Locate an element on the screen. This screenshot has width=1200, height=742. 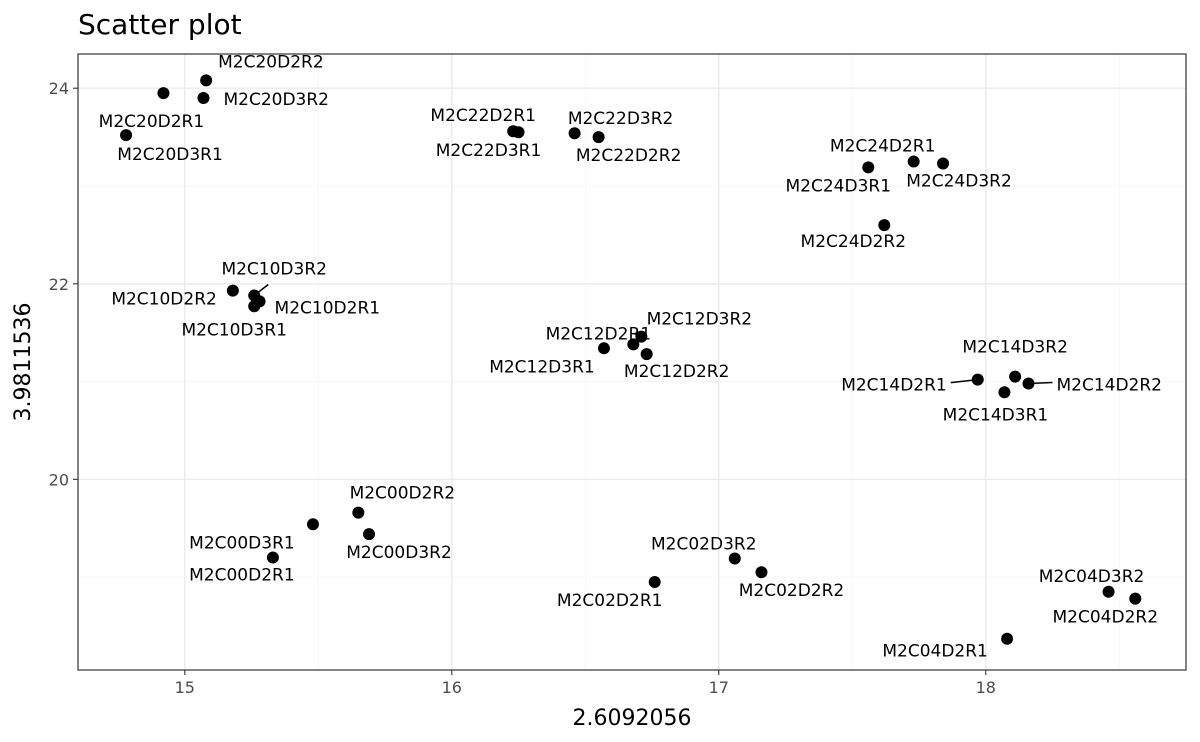
point-label: M2C14D2R1 is located at coordinates (894, 386).